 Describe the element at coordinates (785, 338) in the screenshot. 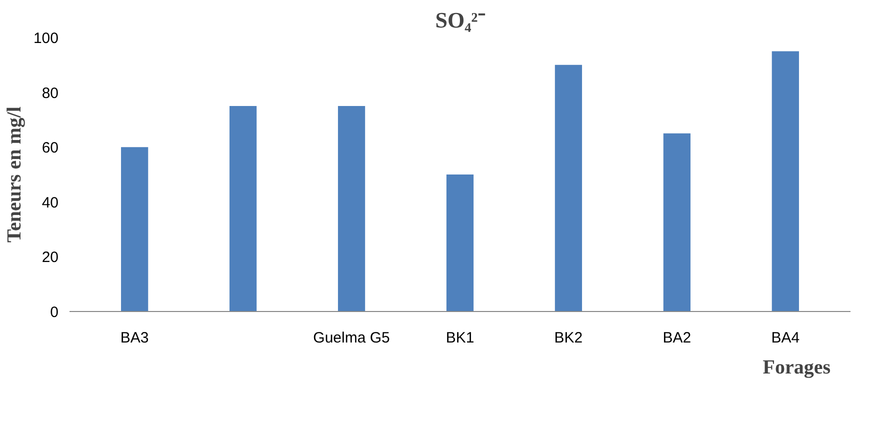

I see `x-tick-label: BA4` at that location.